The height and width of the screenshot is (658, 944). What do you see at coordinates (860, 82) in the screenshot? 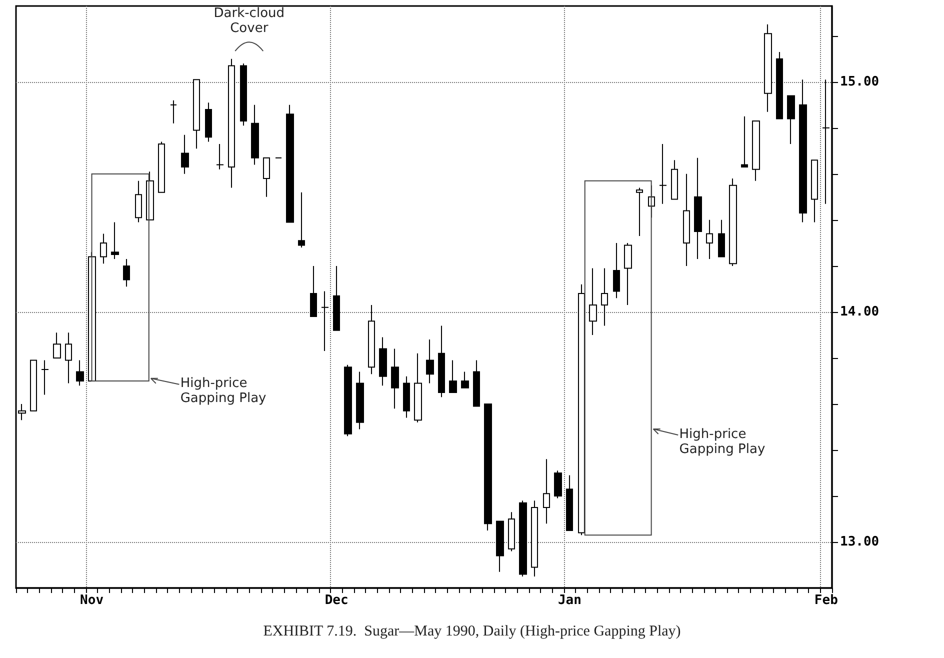
I see `y-tick-label: 15.00` at bounding box center [860, 82].